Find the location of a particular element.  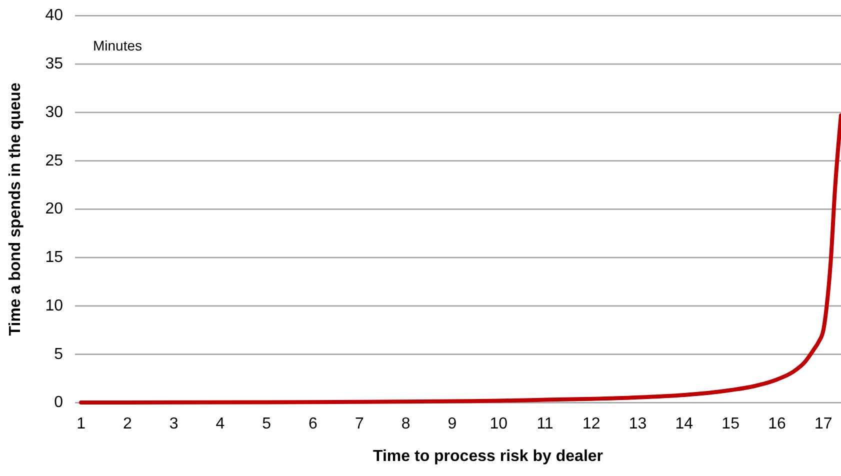

x-tick-label: 17 is located at coordinates (823, 424).